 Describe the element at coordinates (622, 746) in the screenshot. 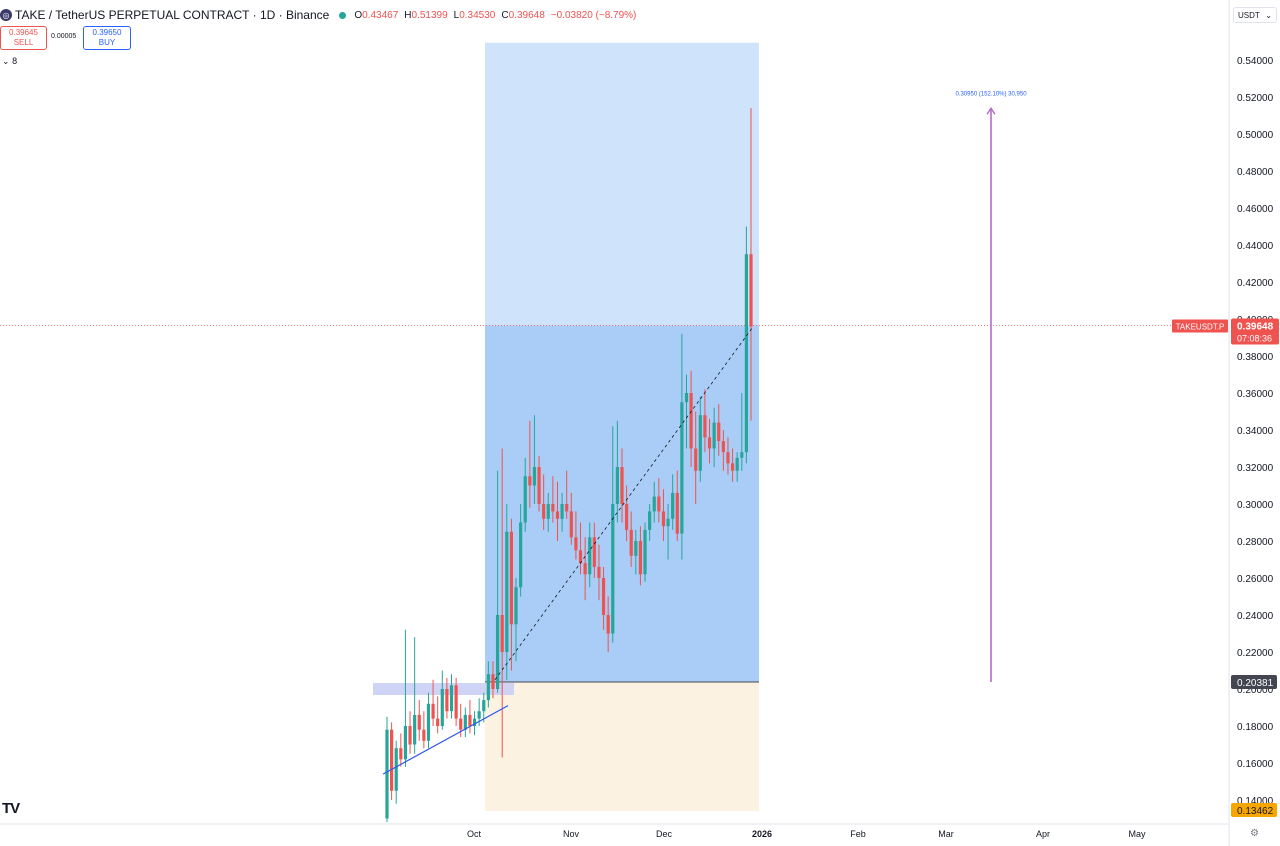

I see `stop-zone` at that location.